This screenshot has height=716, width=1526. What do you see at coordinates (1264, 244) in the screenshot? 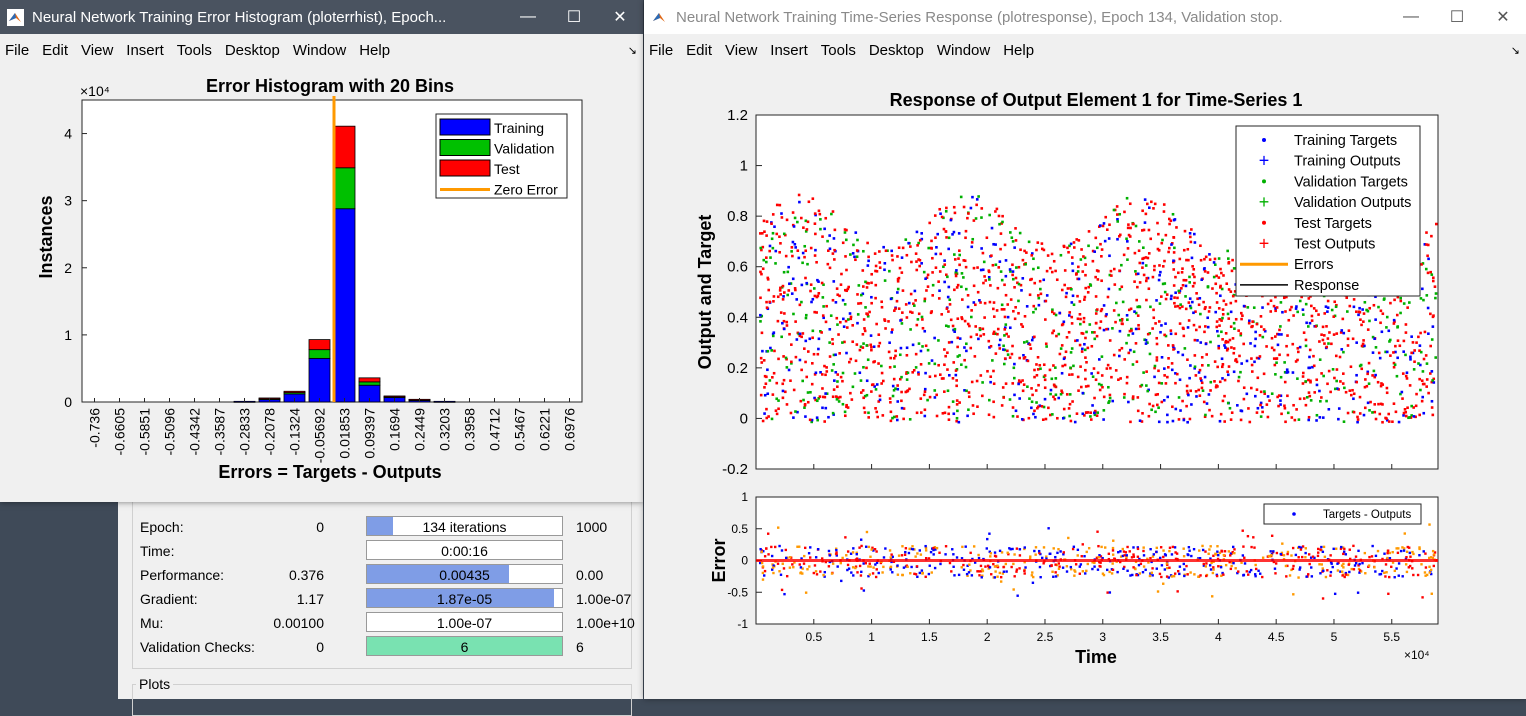
I see `legend-marker: +` at bounding box center [1264, 244].